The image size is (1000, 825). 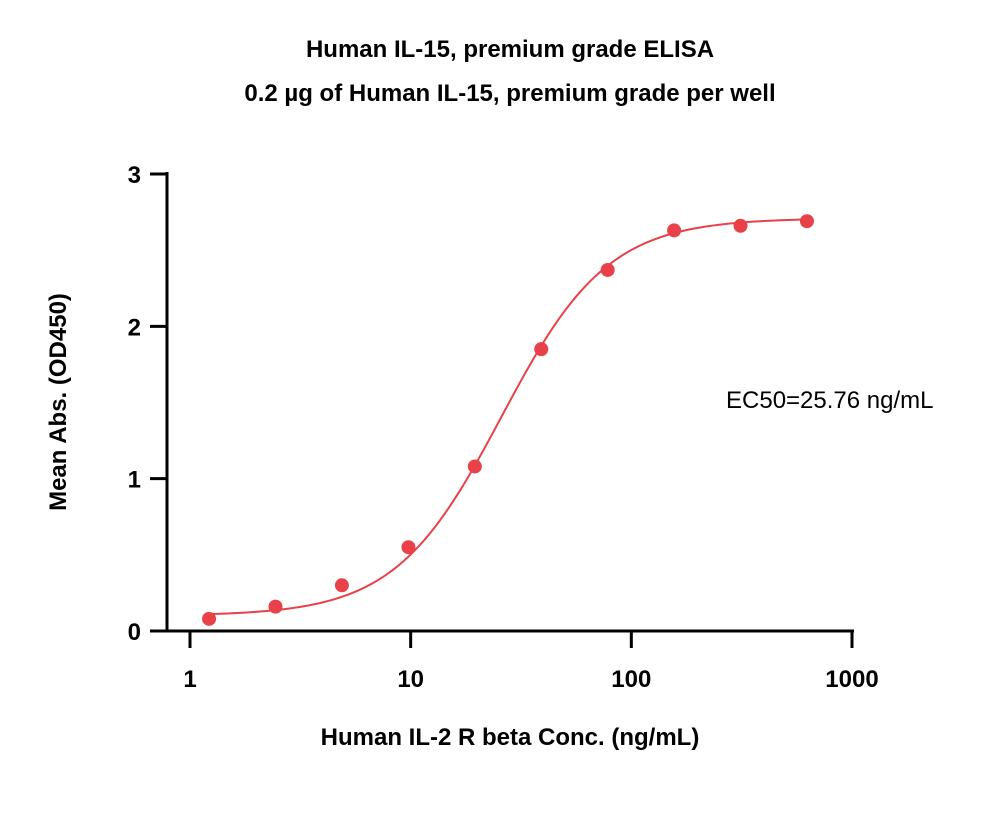 What do you see at coordinates (531, 662) in the screenshot?
I see `x-ticks: 1 10 100 1000` at bounding box center [531, 662].